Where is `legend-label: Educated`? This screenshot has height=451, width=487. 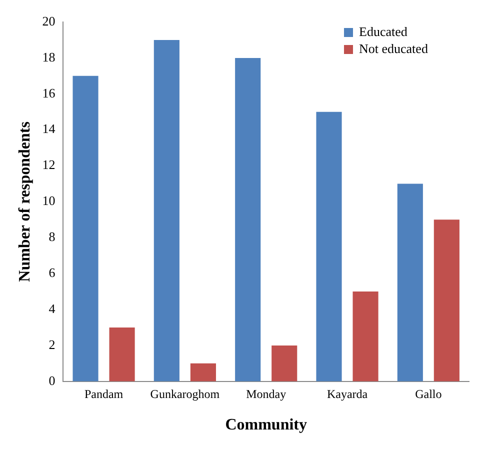 legend-label: Educated is located at coordinates (383, 32).